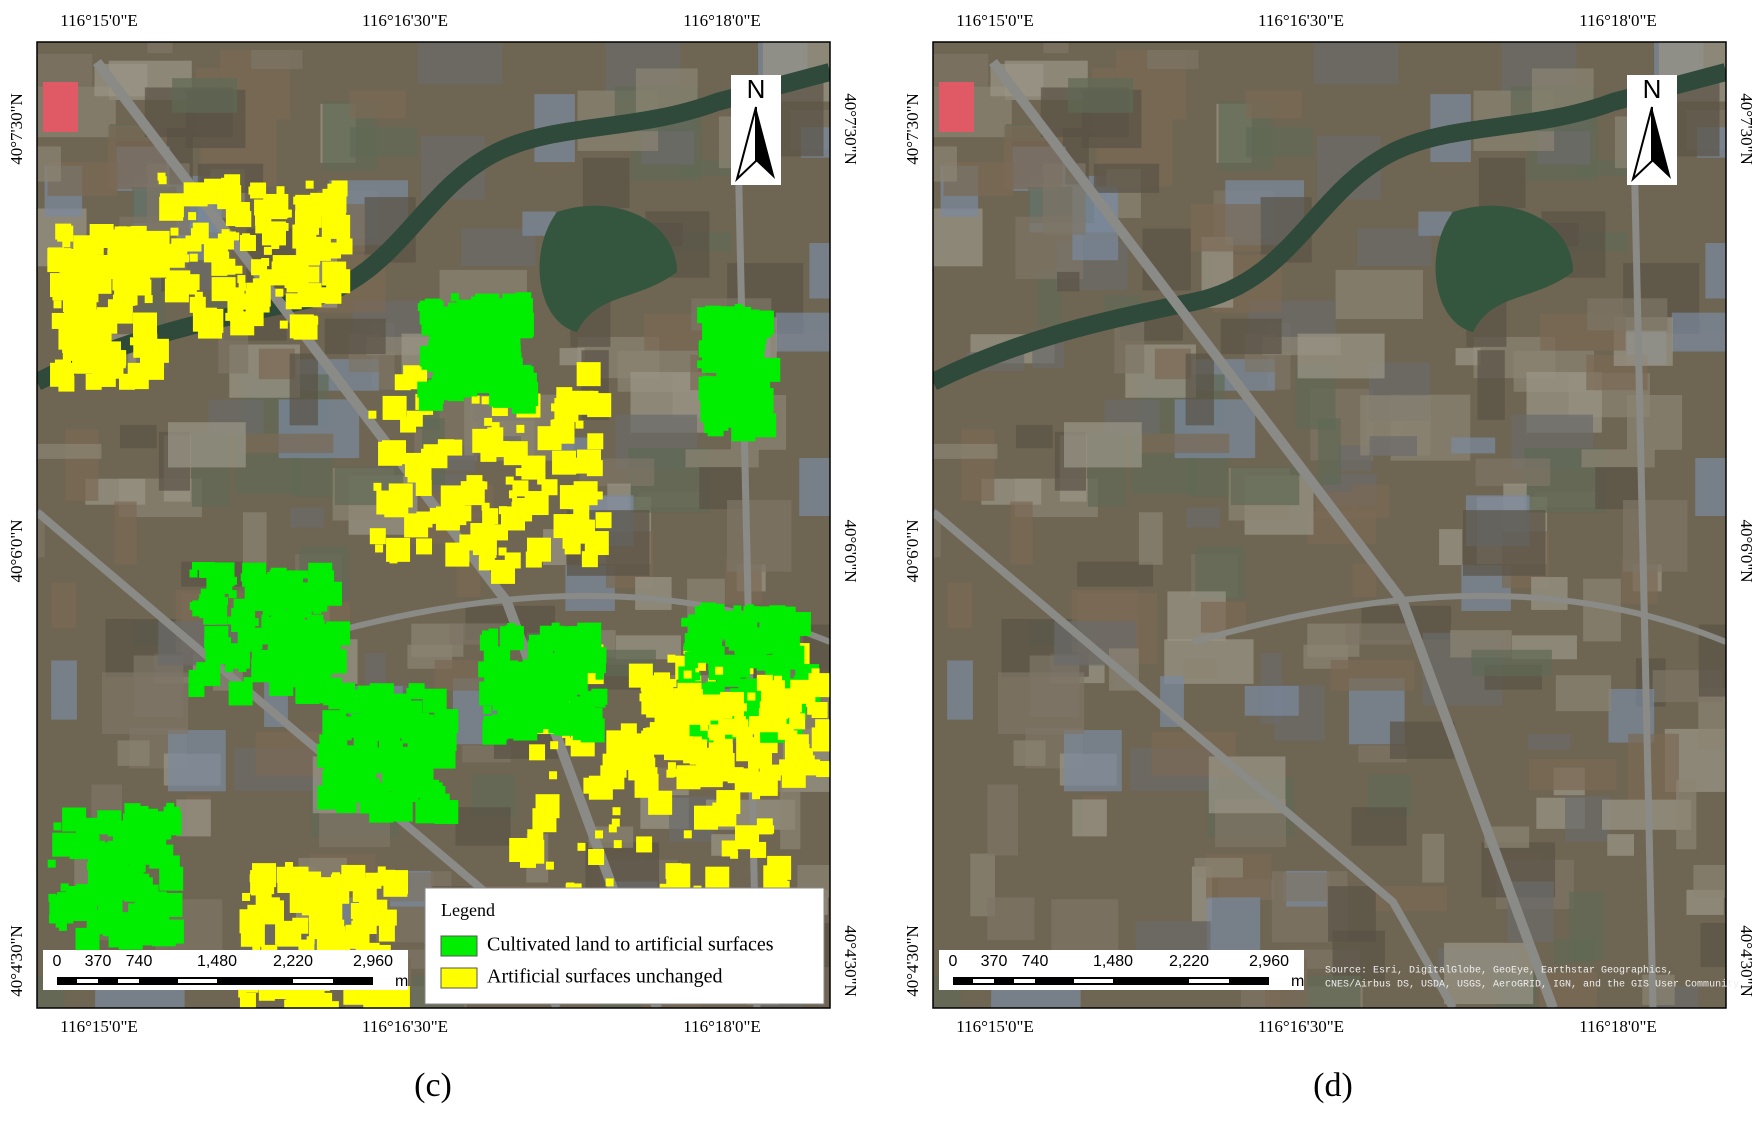 This screenshot has width=1763, height=1121. What do you see at coordinates (630, 945) in the screenshot?
I see `legend-label: Cultivated land to artificial surfaces` at bounding box center [630, 945].